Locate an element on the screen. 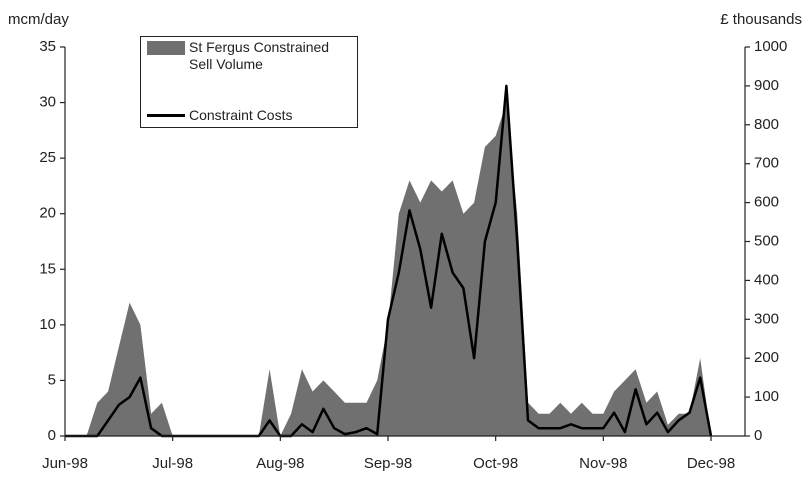  y2-tick-label: 100 is located at coordinates (766, 396).